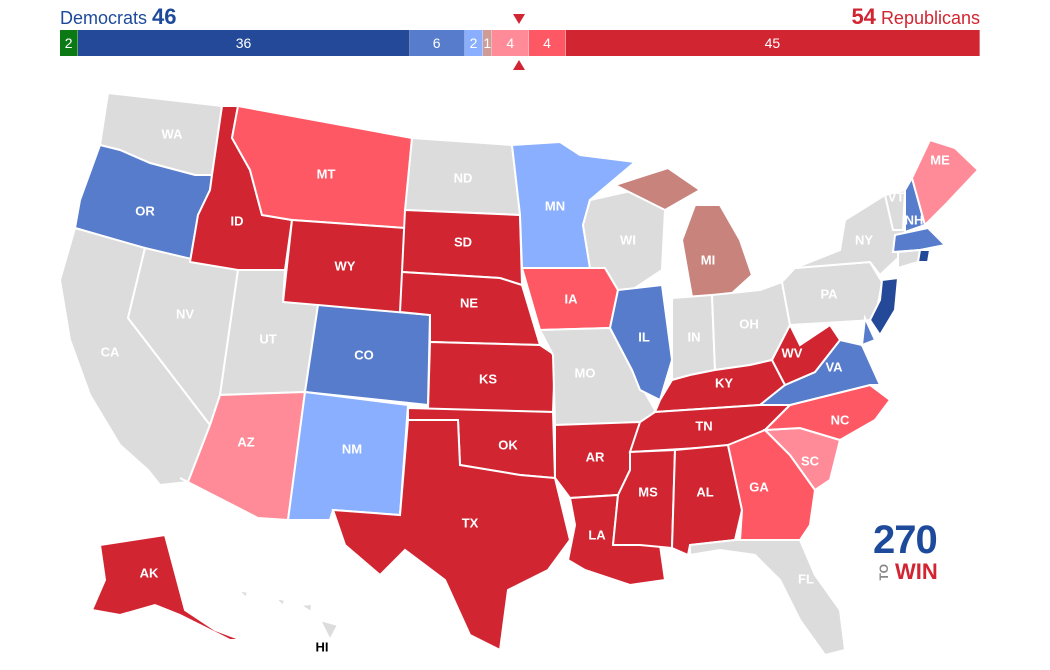 This screenshot has width=1050, height=670. I want to click on label-ar: AR, so click(595, 456).